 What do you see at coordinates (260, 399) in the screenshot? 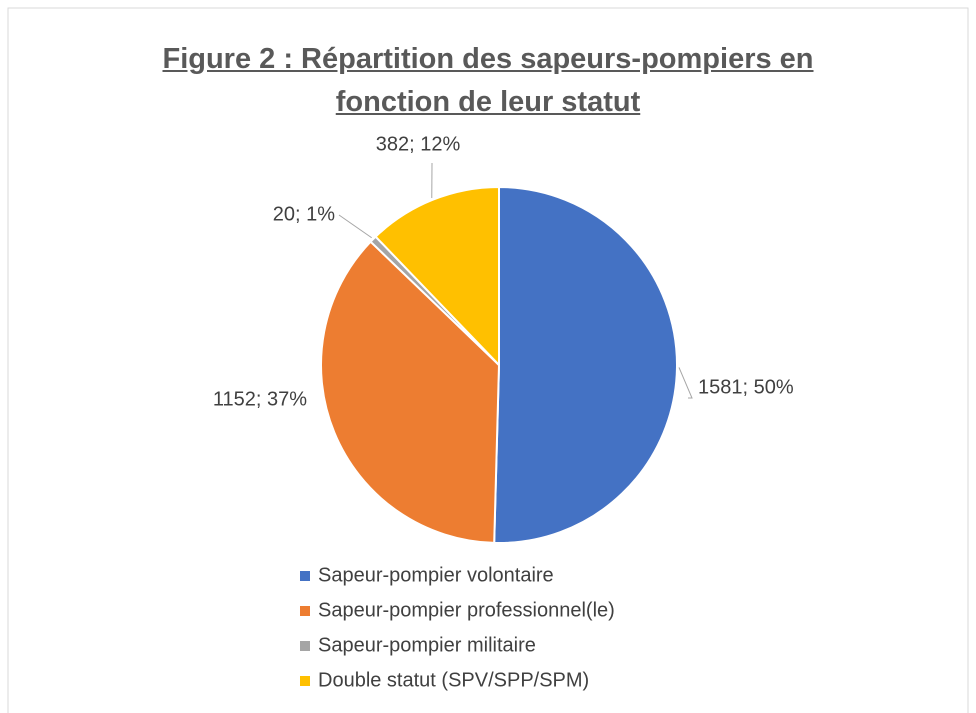
I see `data-label: 1152; 37%` at bounding box center [260, 399].